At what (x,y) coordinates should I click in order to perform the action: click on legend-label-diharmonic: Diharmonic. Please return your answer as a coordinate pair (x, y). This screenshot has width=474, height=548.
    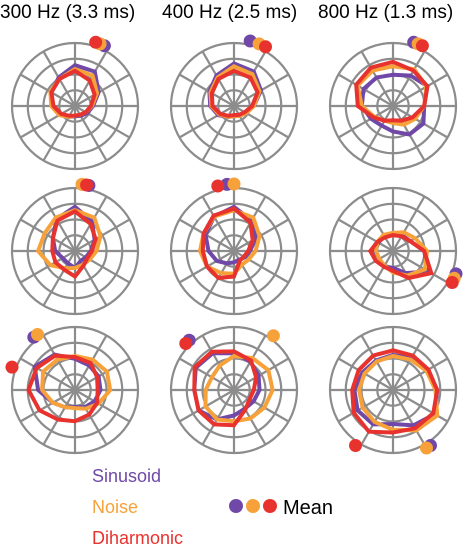
    Looking at the image, I should click on (137, 538).